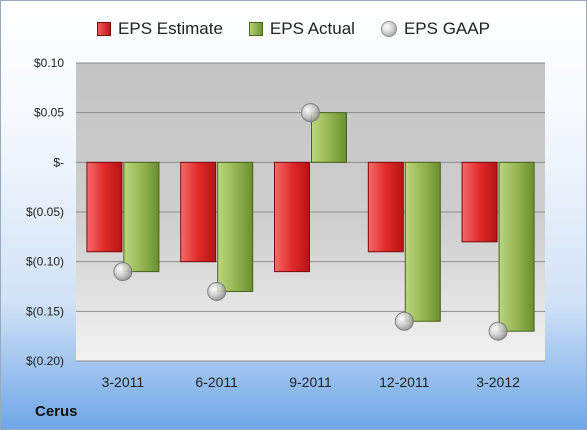  Describe the element at coordinates (498, 382) in the screenshot. I see `x-tick-label: 3-2012` at that location.